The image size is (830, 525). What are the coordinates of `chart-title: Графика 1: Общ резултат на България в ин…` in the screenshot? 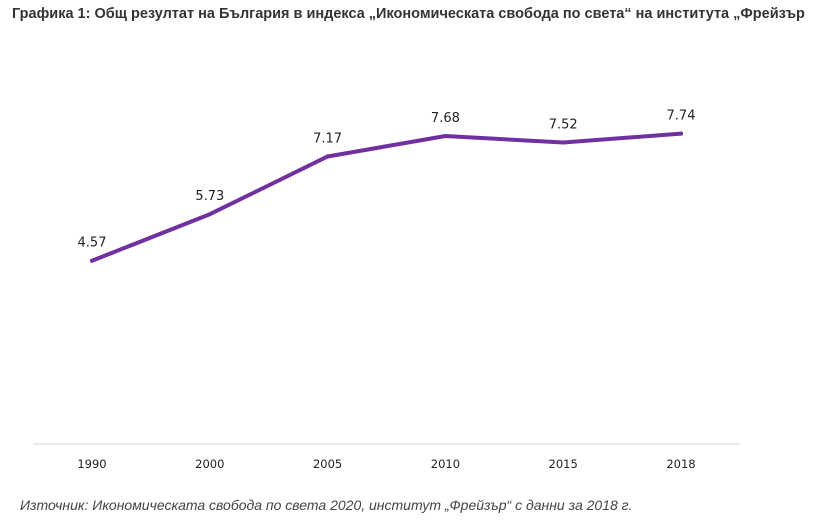 It's located at (408, 14).